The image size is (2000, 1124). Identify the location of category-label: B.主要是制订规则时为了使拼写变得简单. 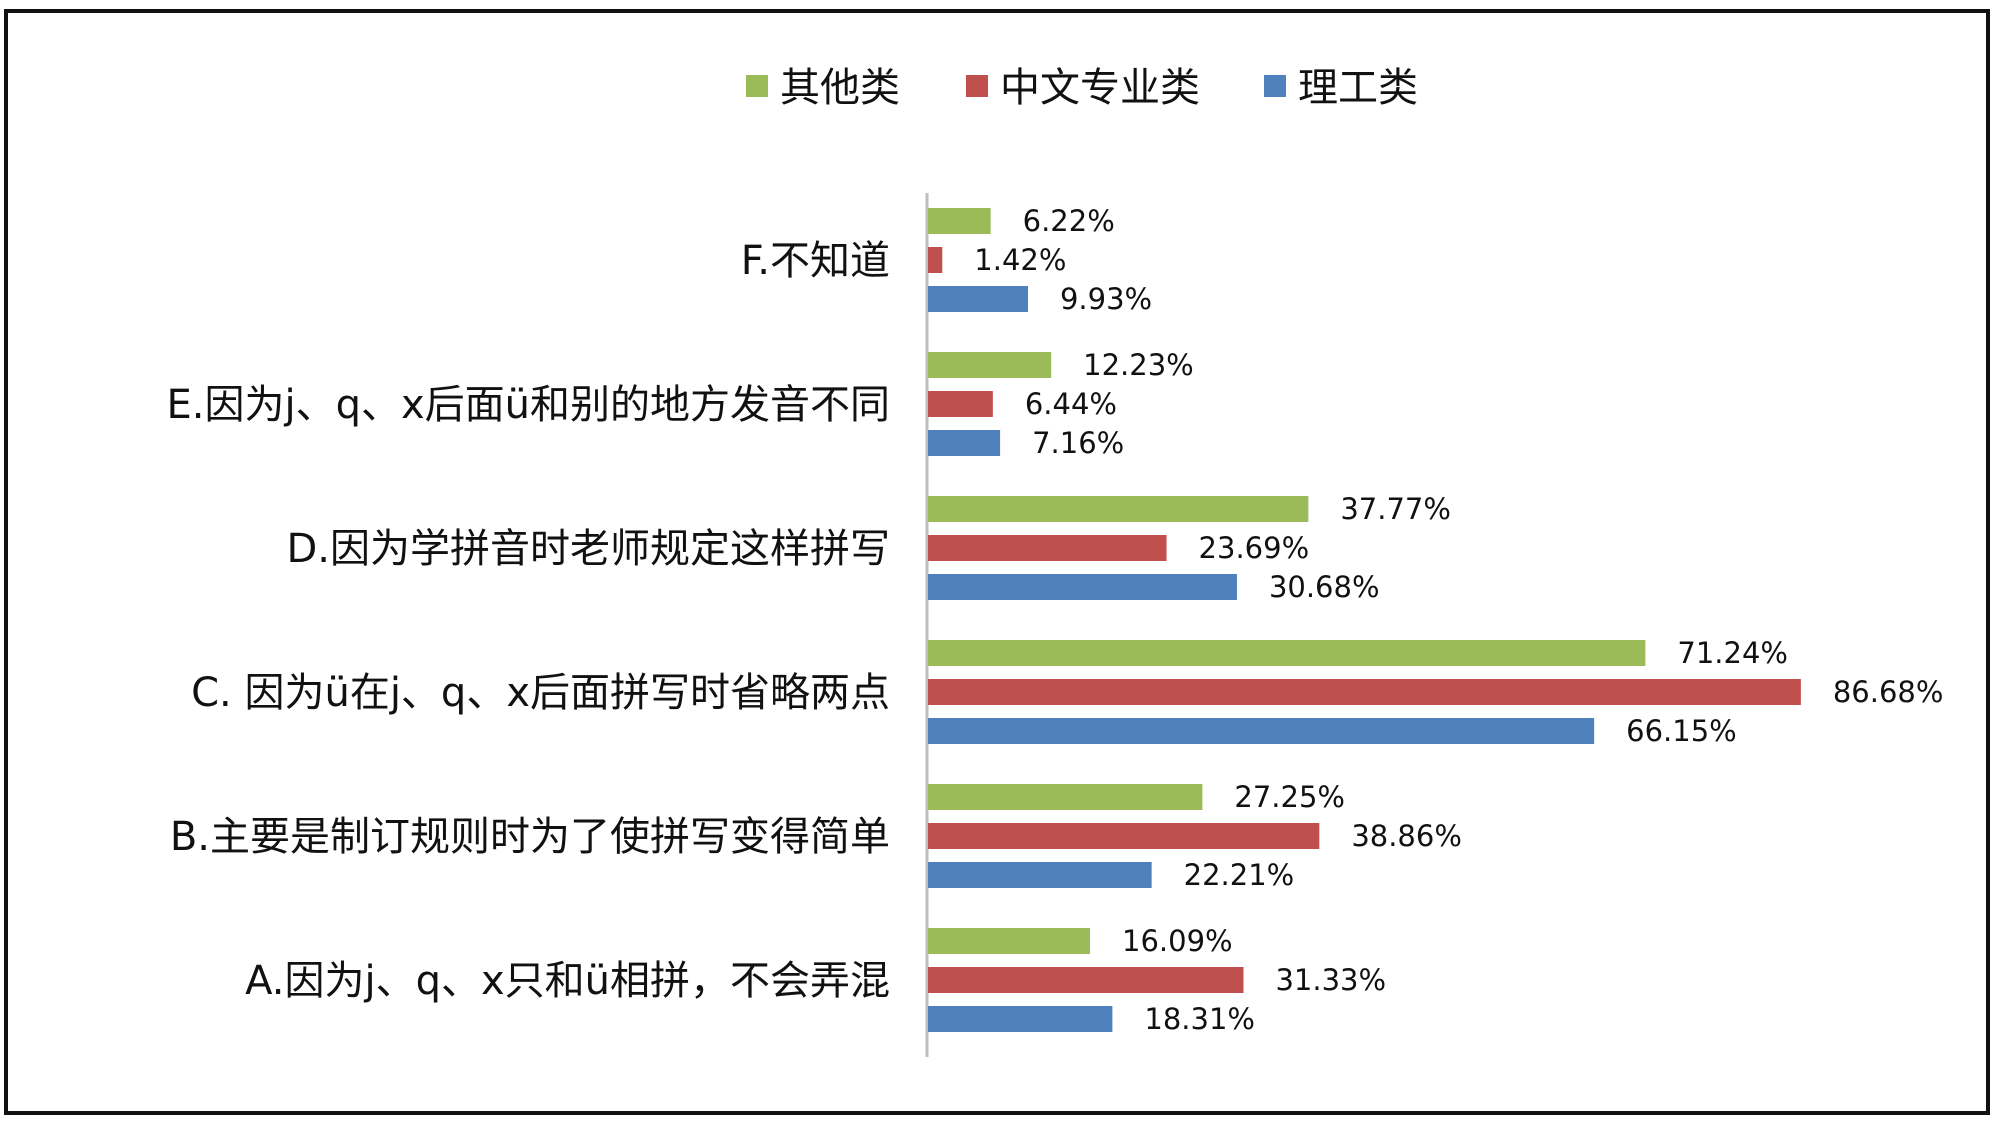
(530, 837).